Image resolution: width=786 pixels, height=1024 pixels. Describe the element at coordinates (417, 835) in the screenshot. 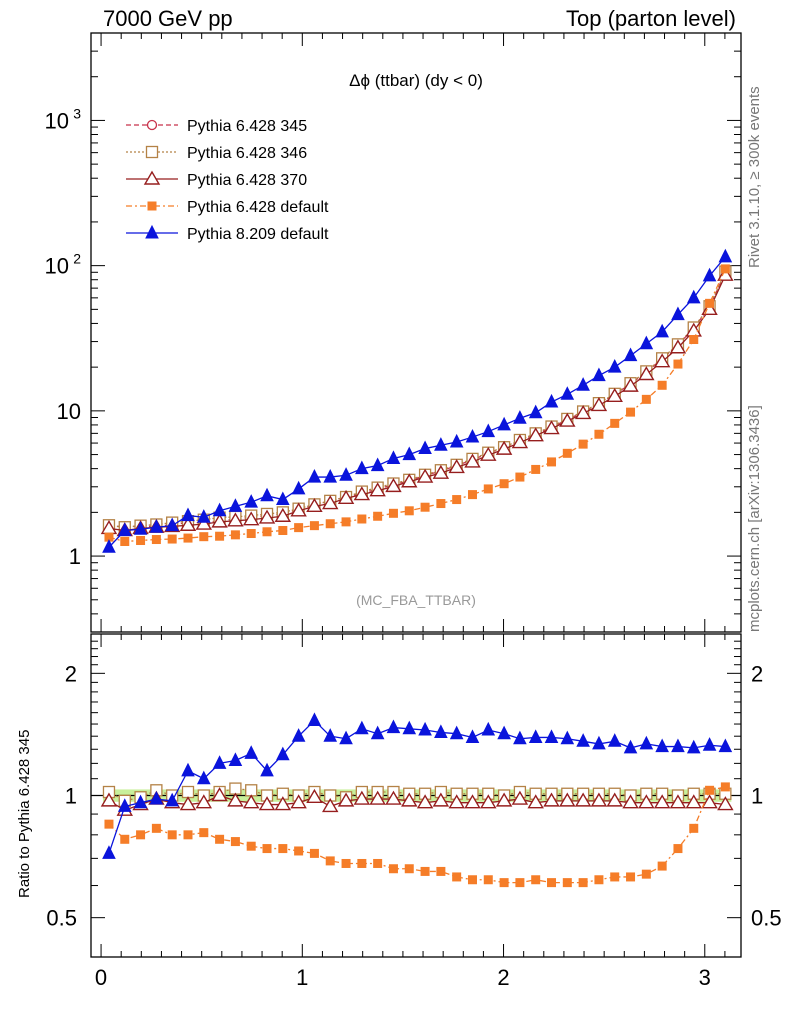

I see `ratio-series-line` at that location.